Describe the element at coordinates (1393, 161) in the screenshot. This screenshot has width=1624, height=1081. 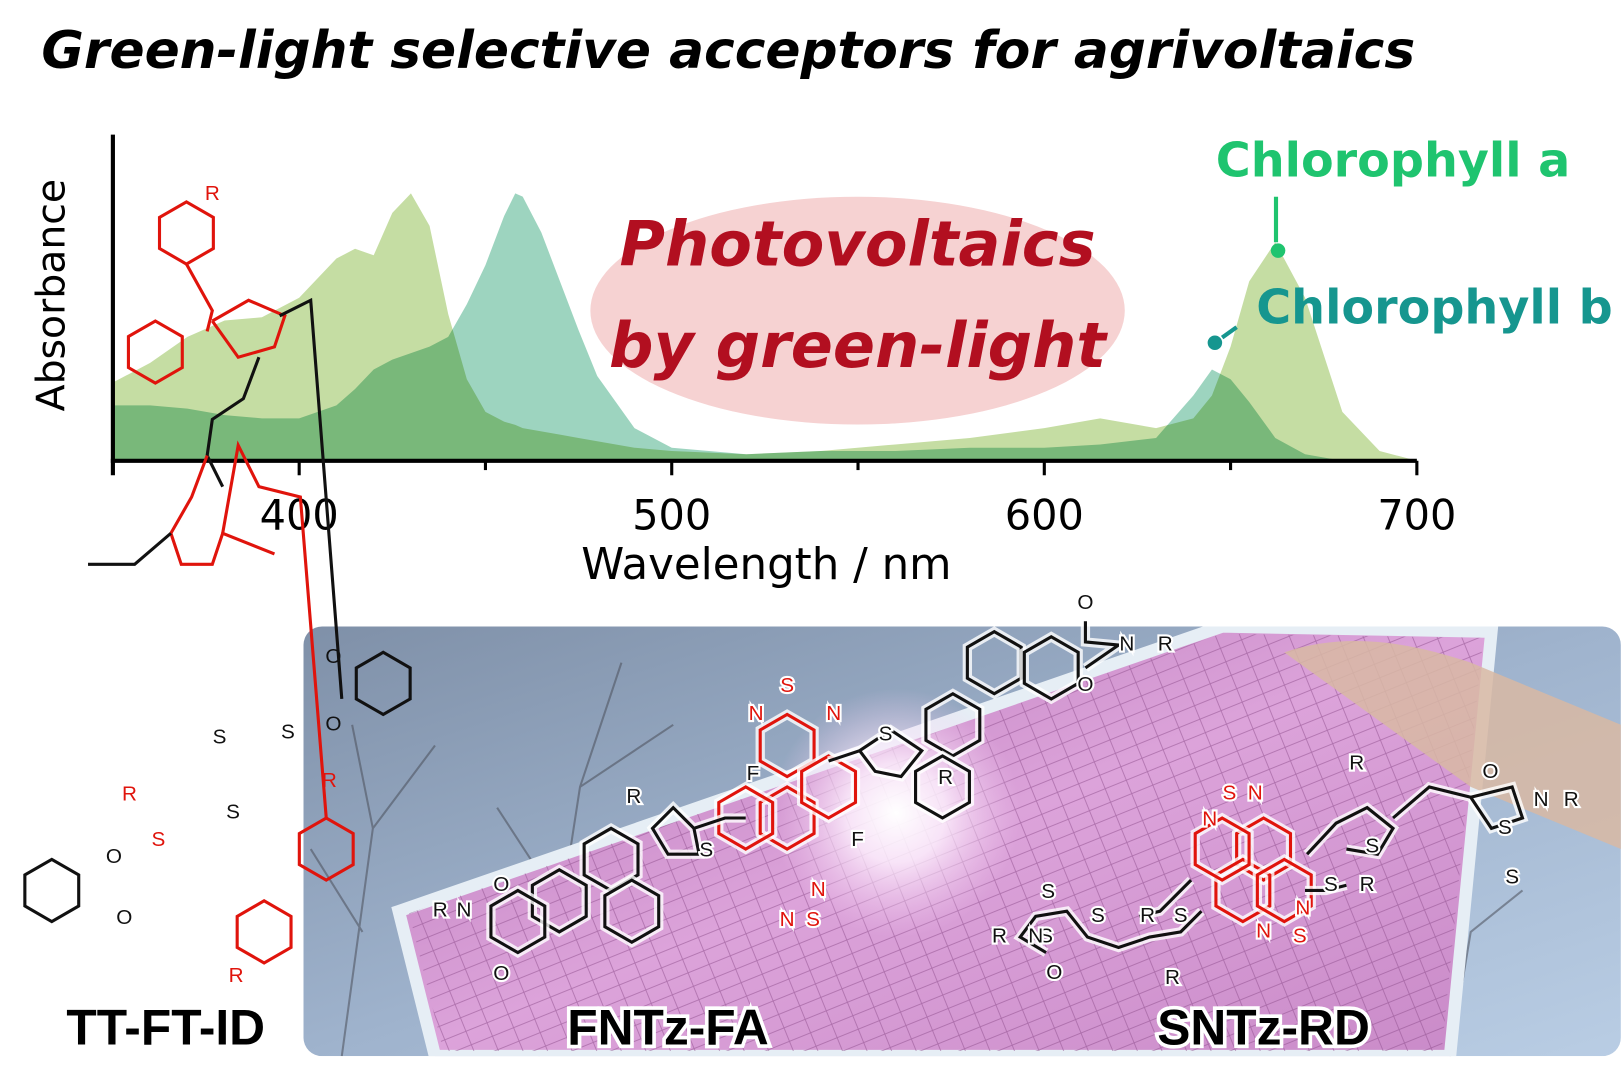
I see `series-label: Chlorophyll a` at that location.